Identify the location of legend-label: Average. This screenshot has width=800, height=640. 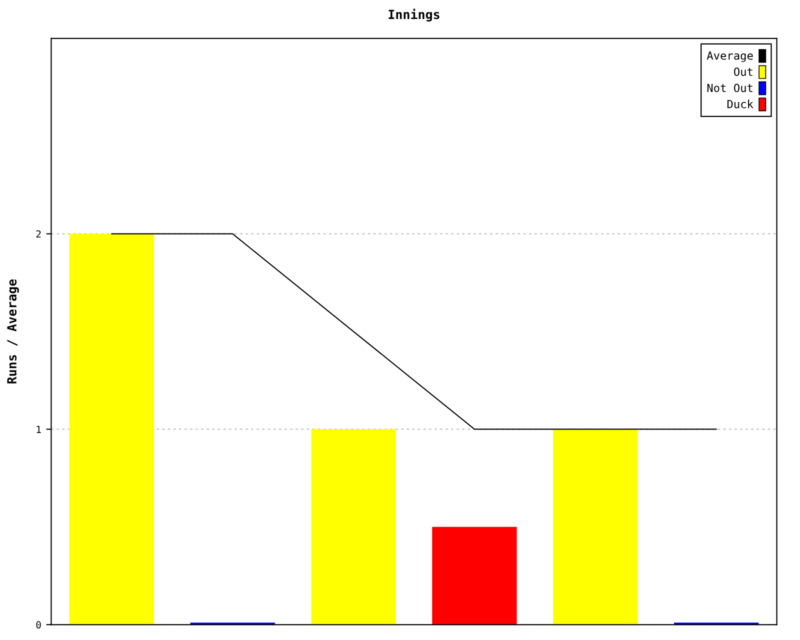
(729, 57).